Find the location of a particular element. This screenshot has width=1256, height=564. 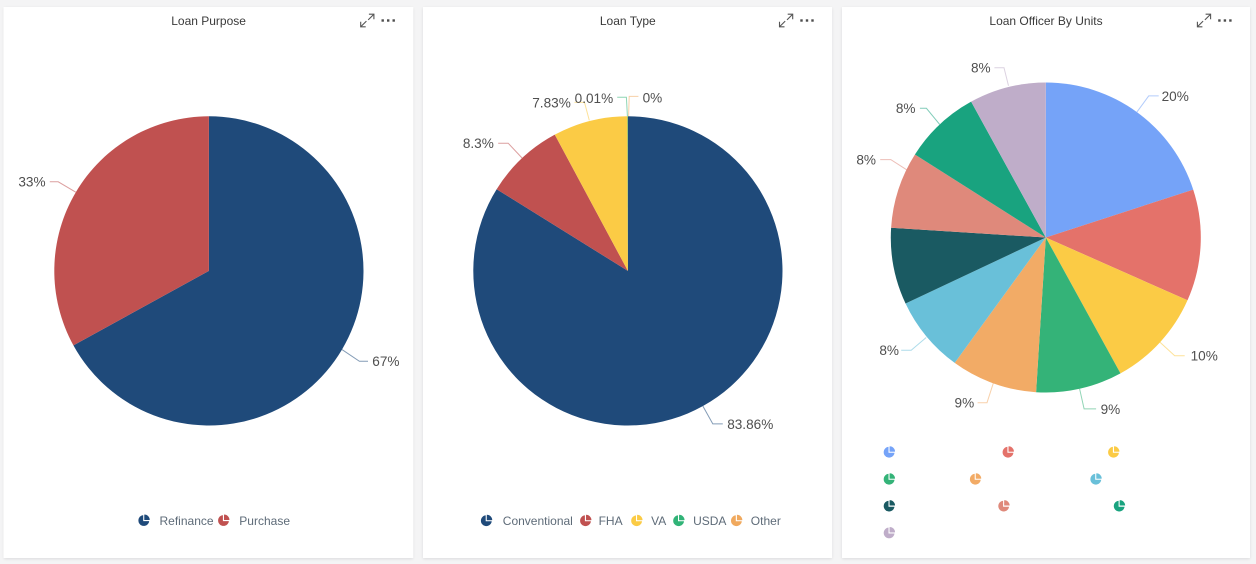

svg-text: Loan Purpose is located at coordinates (208, 21).